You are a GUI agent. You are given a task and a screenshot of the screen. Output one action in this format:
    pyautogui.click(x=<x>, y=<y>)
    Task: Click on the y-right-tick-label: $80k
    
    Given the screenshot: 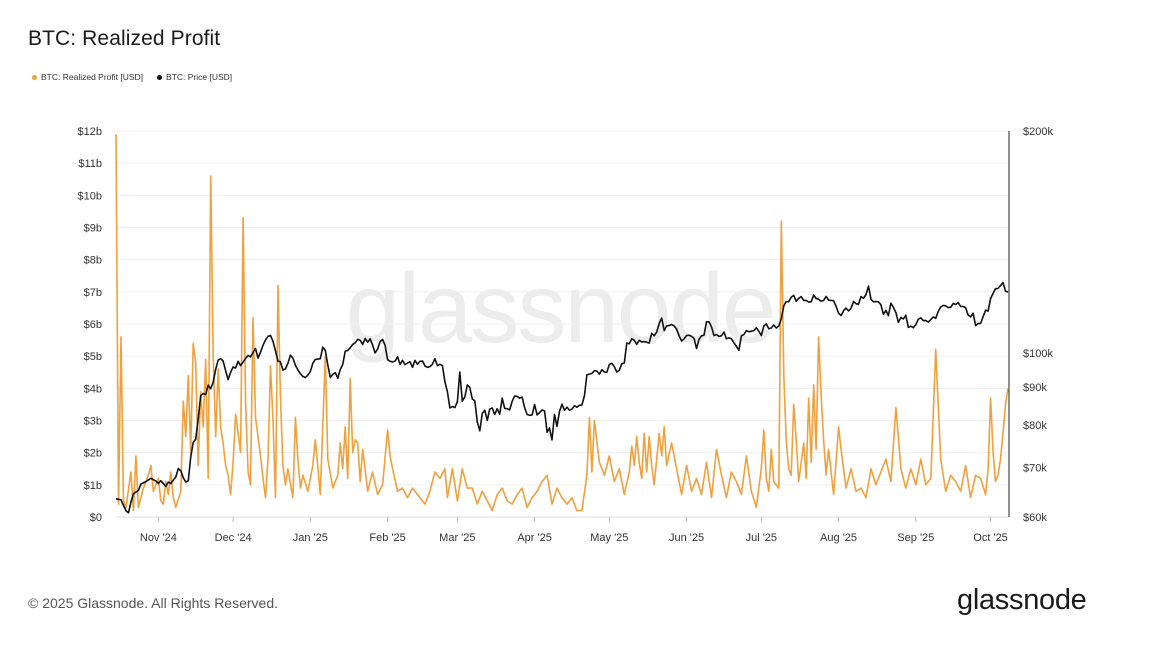 What is the action you would take?
    pyautogui.click(x=1035, y=426)
    